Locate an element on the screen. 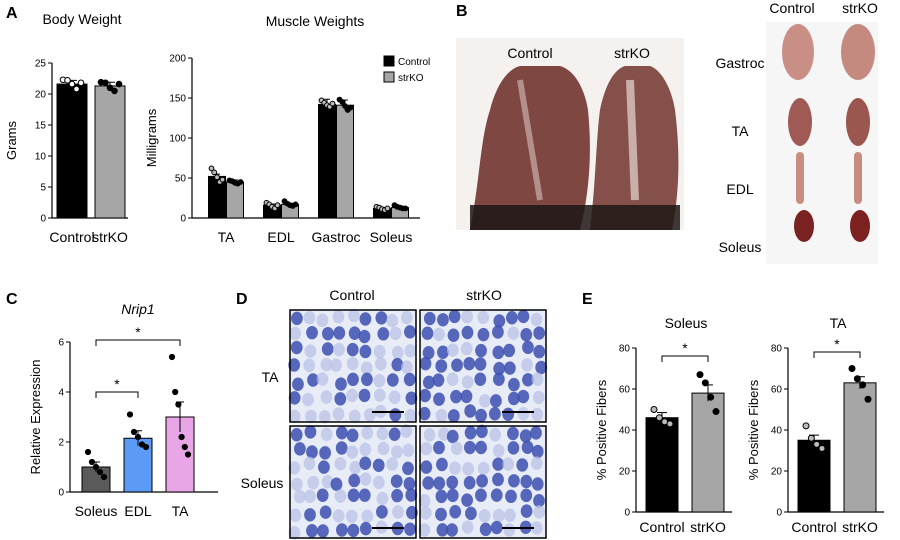 The width and height of the screenshot is (900, 540). x-category-label: strKO is located at coordinates (708, 527).